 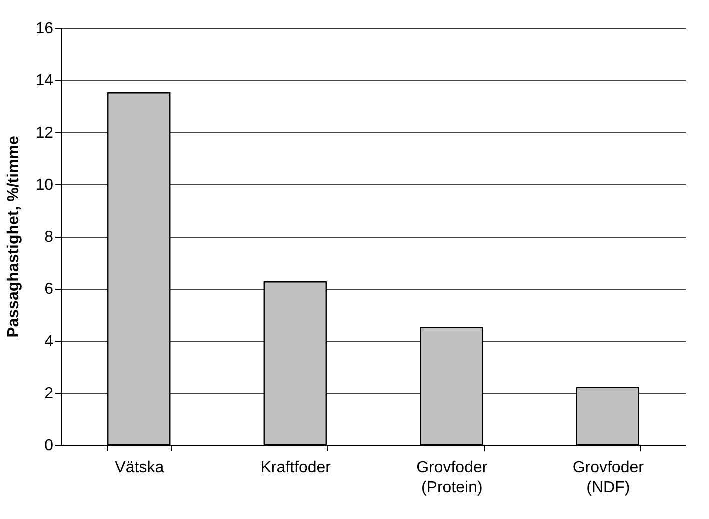 What do you see at coordinates (139, 468) in the screenshot?
I see `x-tick-label: Vätska` at bounding box center [139, 468].